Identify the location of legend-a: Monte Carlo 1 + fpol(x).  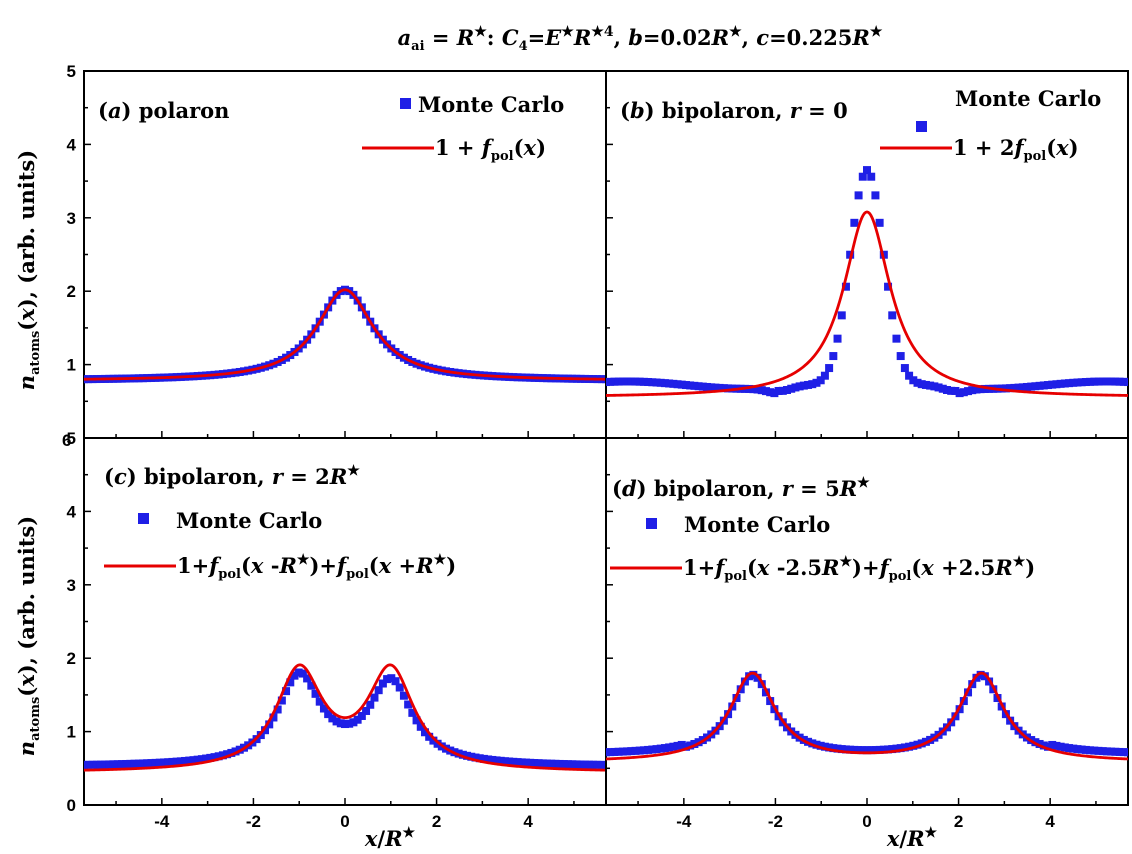
(463, 128).